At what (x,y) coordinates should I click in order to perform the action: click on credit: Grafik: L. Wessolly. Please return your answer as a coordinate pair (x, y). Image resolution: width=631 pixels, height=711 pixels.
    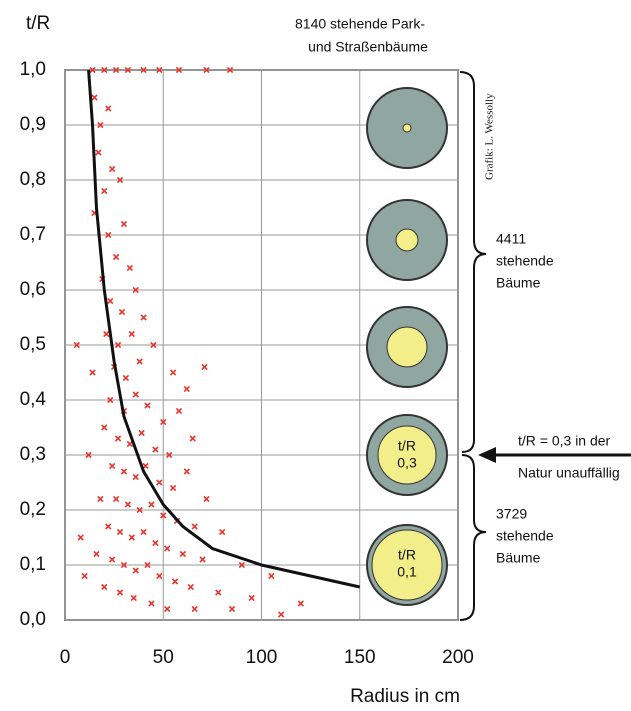
    Looking at the image, I should click on (490, 136).